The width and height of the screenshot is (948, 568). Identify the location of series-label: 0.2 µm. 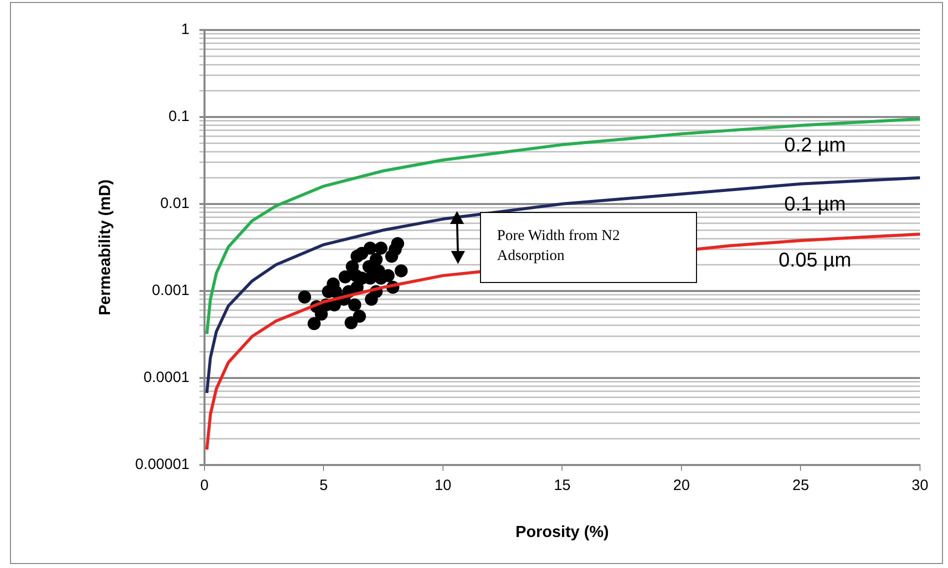
(815, 145).